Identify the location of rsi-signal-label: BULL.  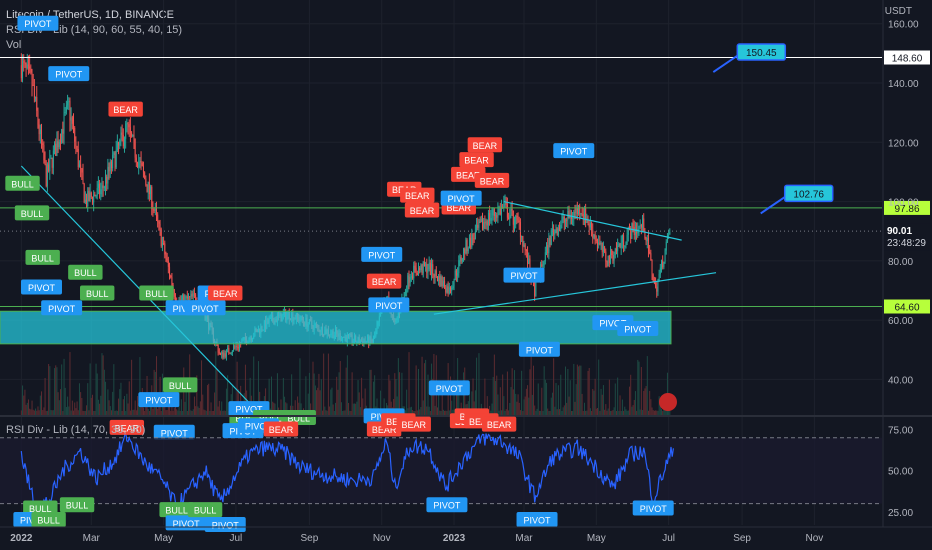
(205, 511).